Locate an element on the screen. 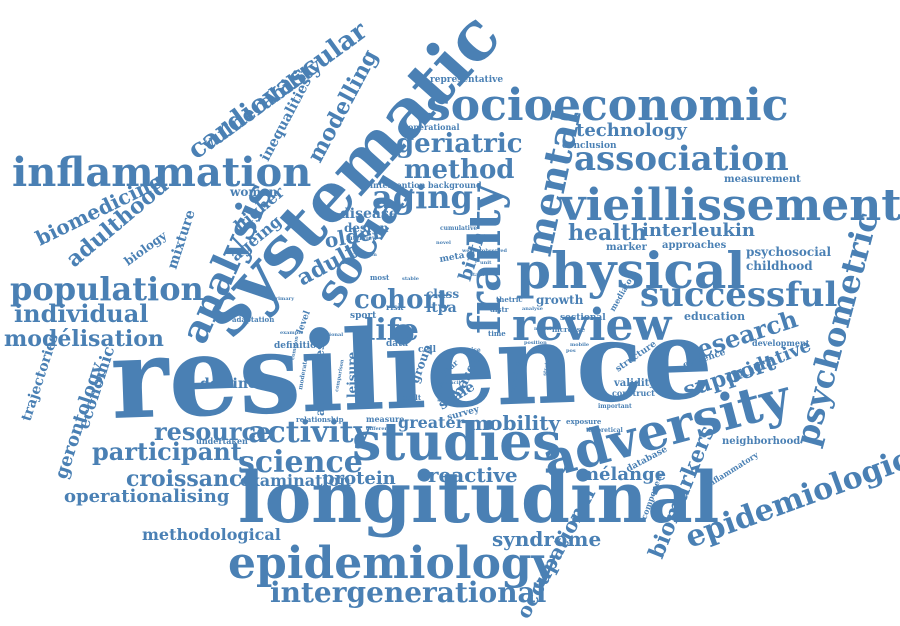  word-neighborhood: neighborhood is located at coordinates (761, 441).